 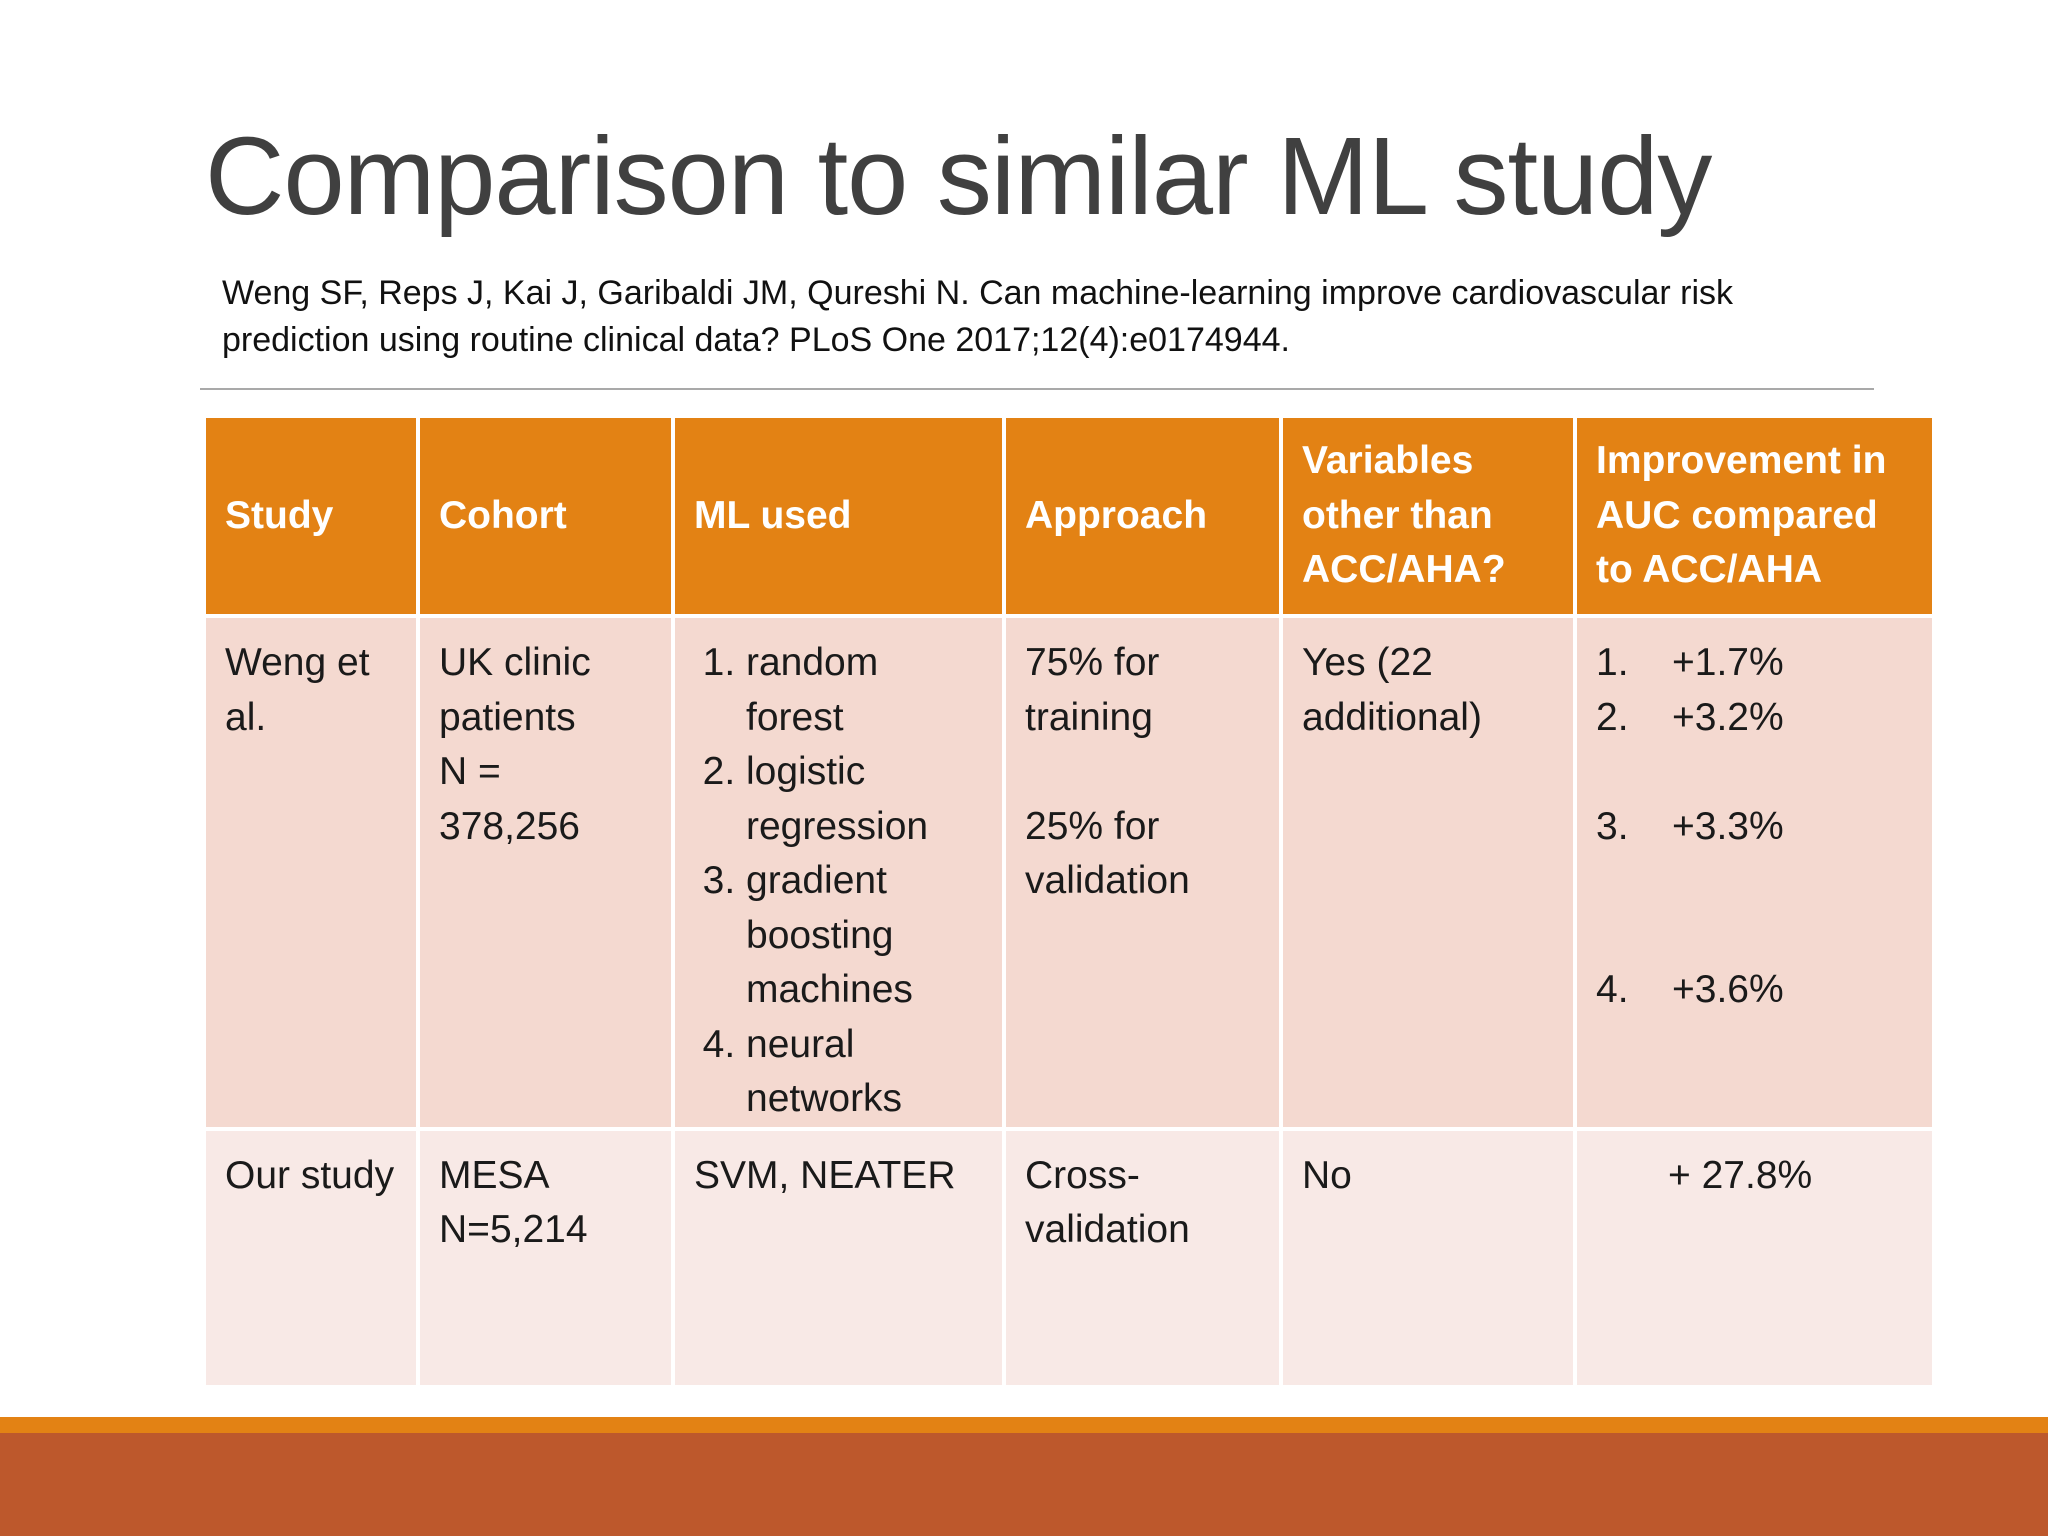 What do you see at coordinates (1037, 389) in the screenshot?
I see `divider-line` at bounding box center [1037, 389].